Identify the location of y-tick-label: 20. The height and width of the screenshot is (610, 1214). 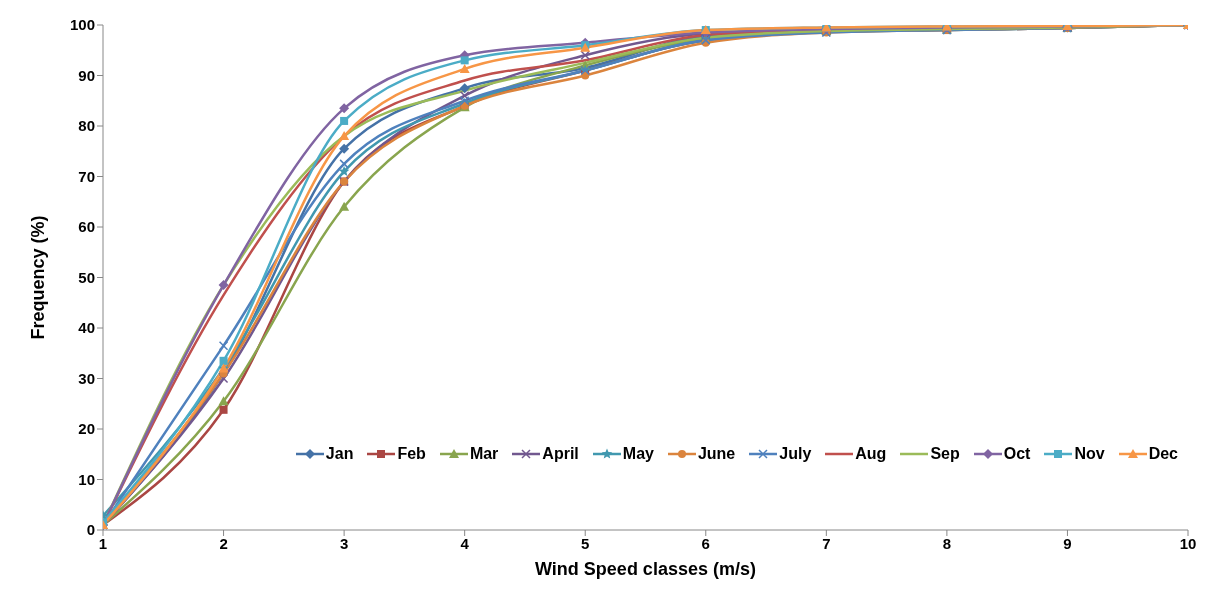
(86, 429).